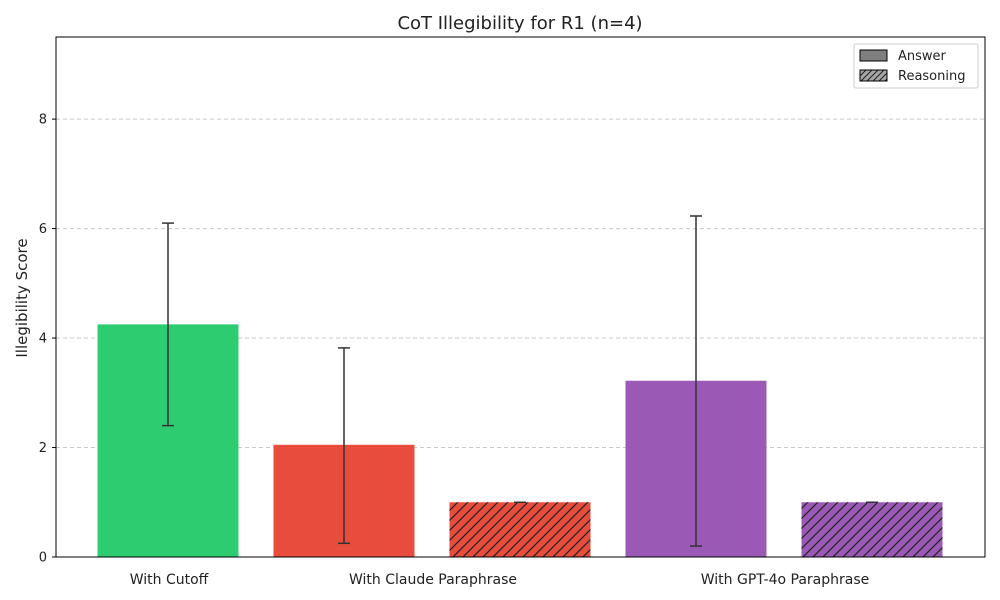 The width and height of the screenshot is (1000, 600). I want to click on y-axis-ticks: 0 2 4 6 8, so click(47, 339).